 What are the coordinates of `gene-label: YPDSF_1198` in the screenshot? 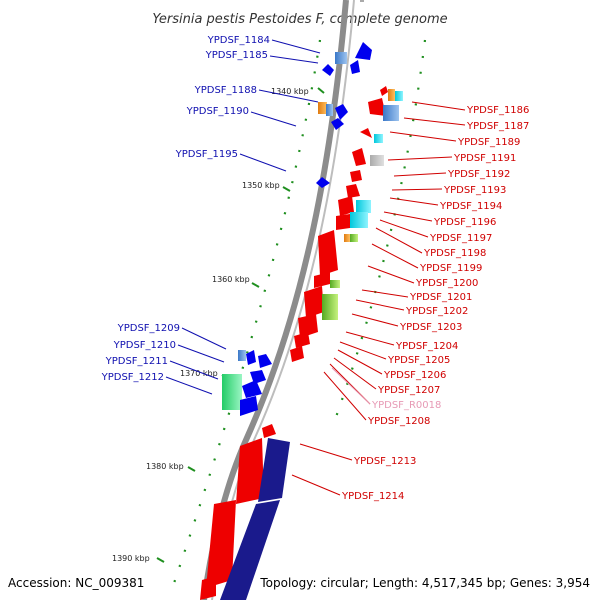 It's located at (454, 253).